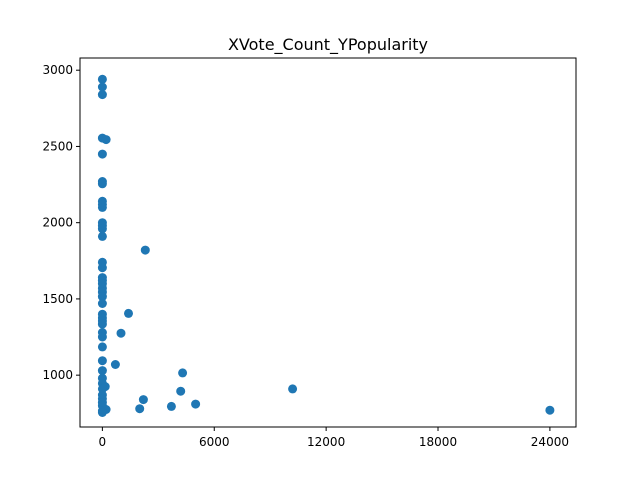 Image resolution: width=640 pixels, height=480 pixels. Describe the element at coordinates (326, 442) in the screenshot. I see `x-tick-label: 12000` at that location.